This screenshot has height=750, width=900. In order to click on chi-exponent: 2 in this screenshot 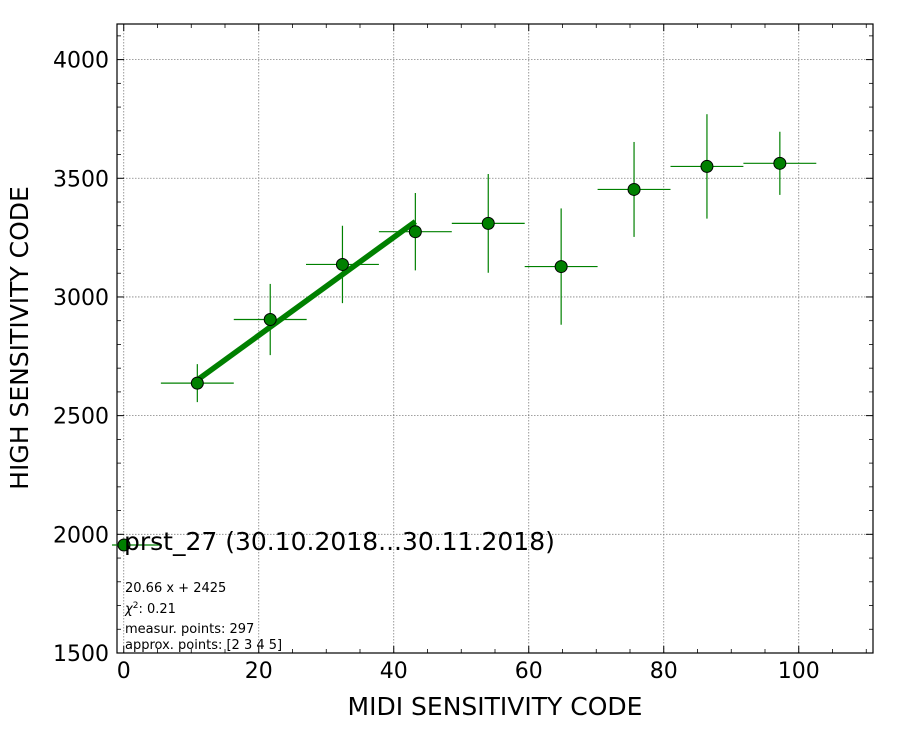, I will do `click(136, 606)`.